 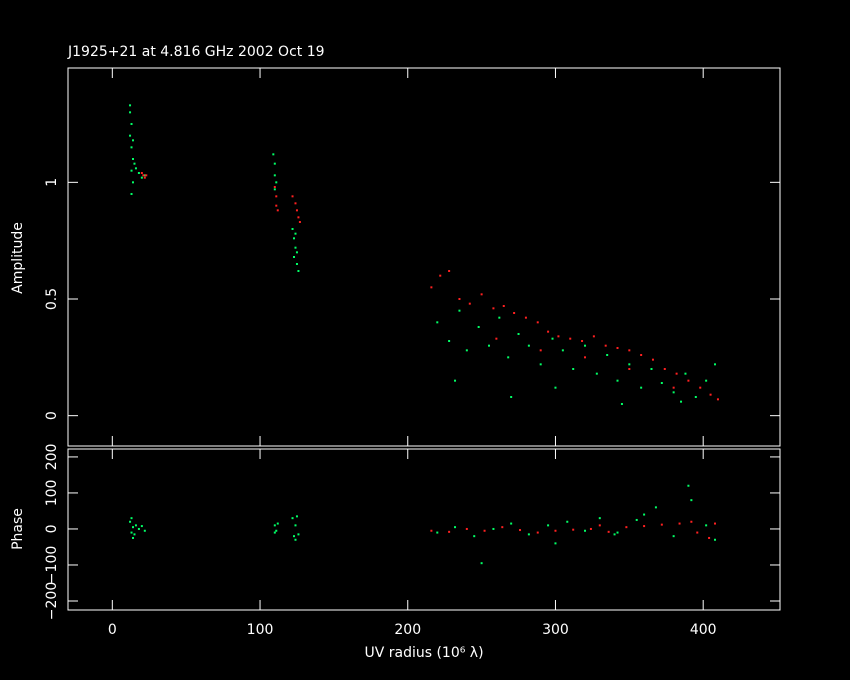 What do you see at coordinates (52, 457) in the screenshot?
I see `y-tick-label: 200` at bounding box center [52, 457].